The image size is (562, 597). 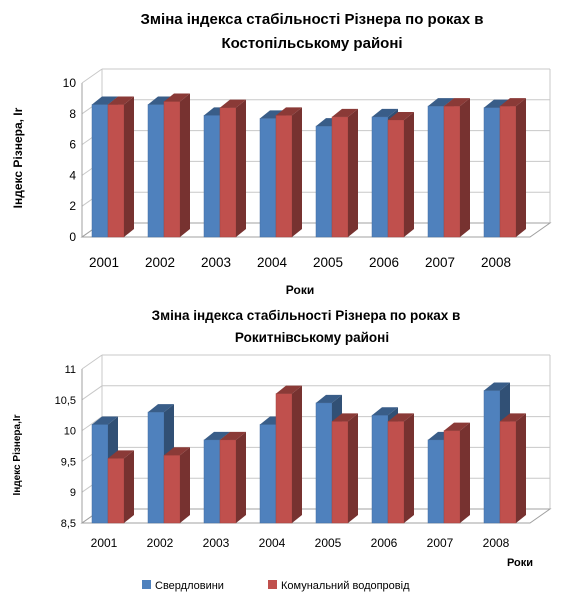 What do you see at coordinates (68, 524) in the screenshot?
I see `c2-y-tick-label: 8,5` at bounding box center [68, 524].